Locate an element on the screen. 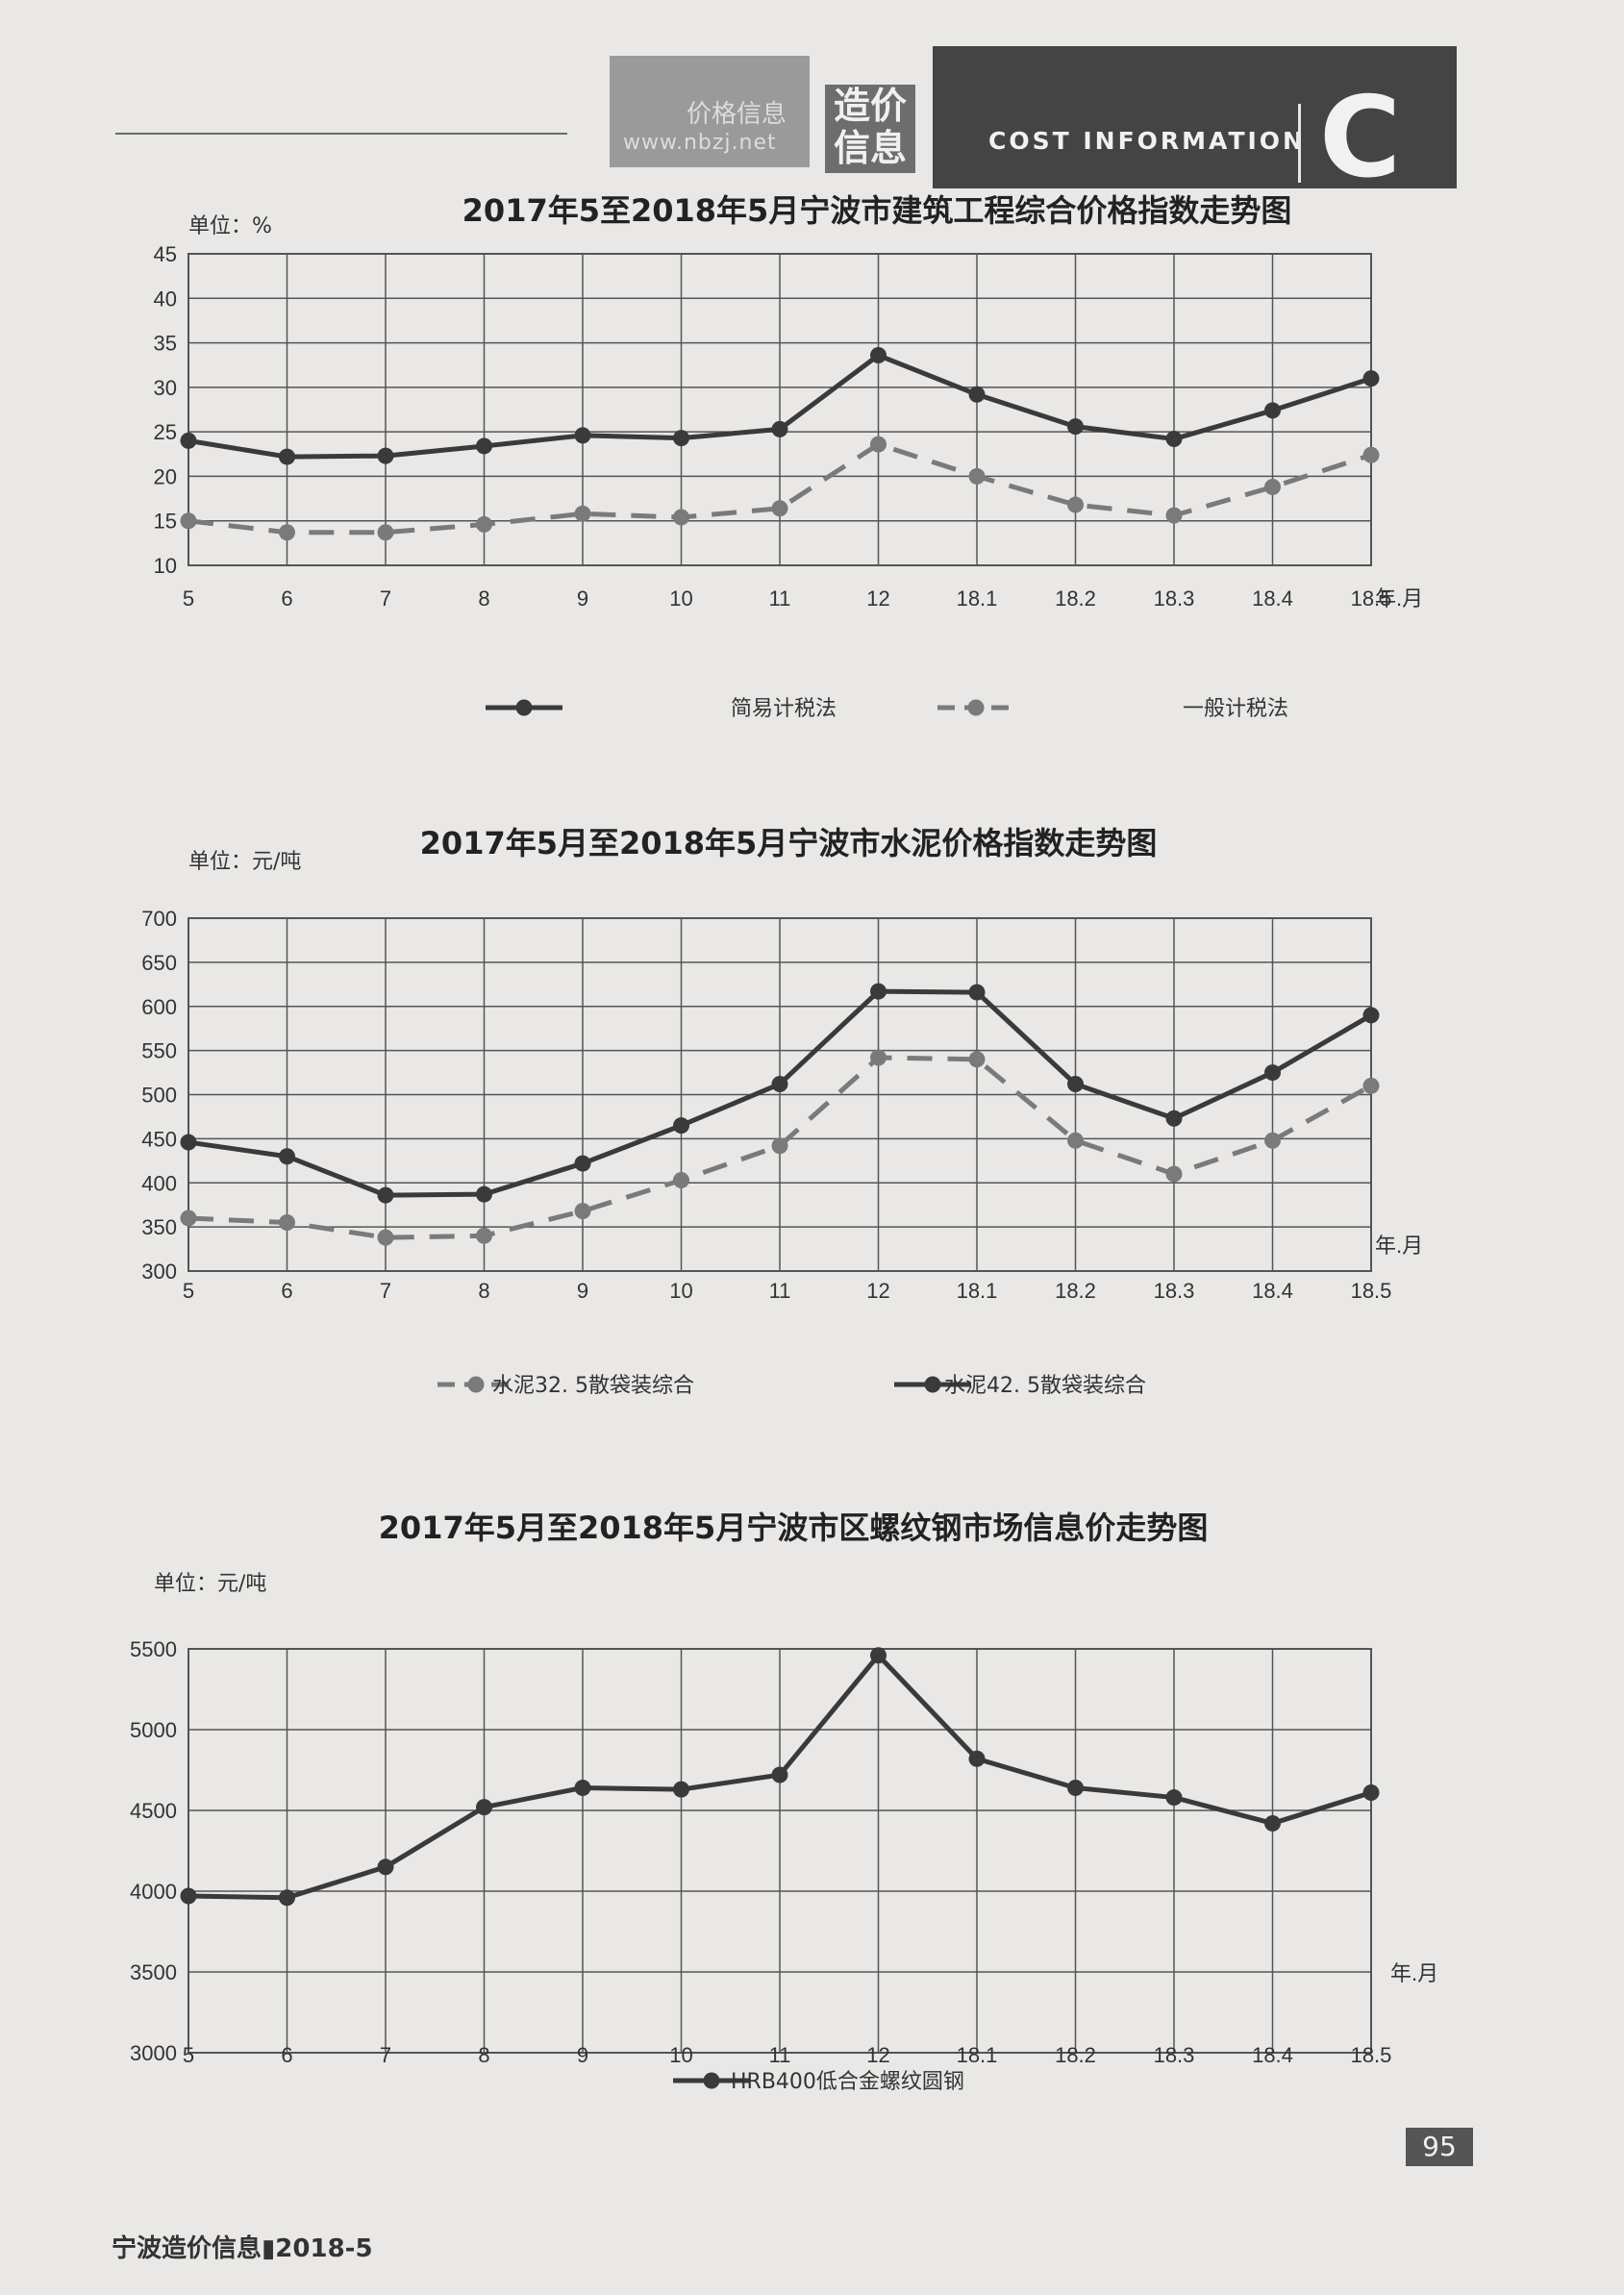  y-tick-label: 40 is located at coordinates (165, 299).